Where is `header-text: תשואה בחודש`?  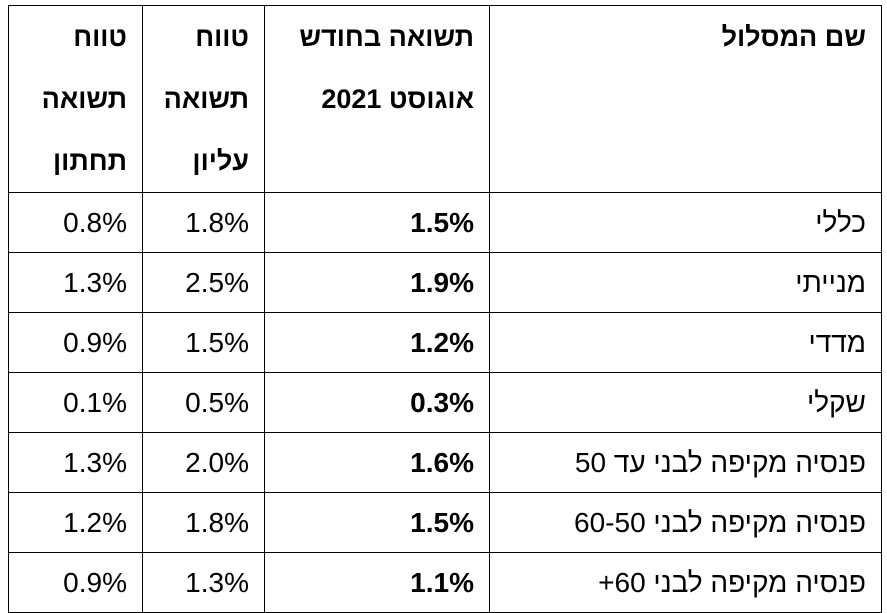
header-text: תשואה בחודש is located at coordinates (386, 37).